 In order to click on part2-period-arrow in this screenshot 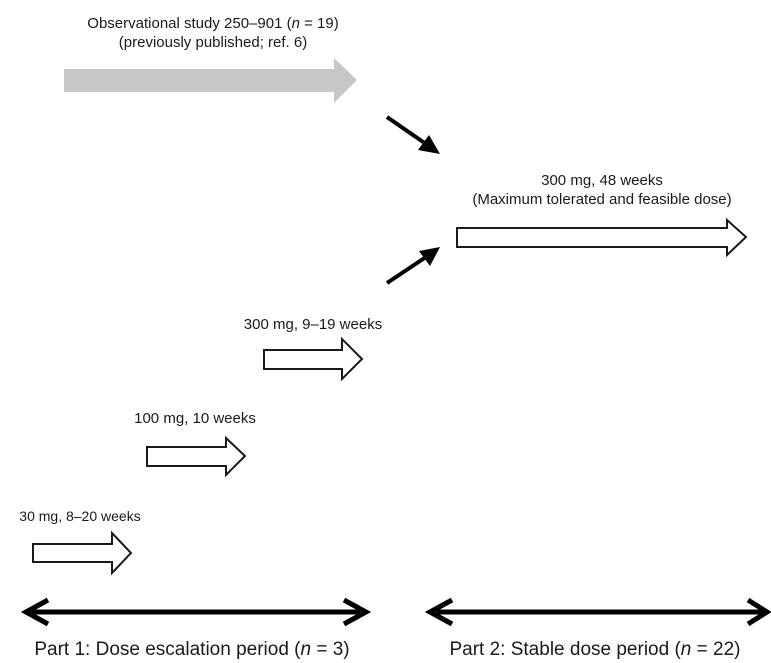, I will do `click(597, 612)`.